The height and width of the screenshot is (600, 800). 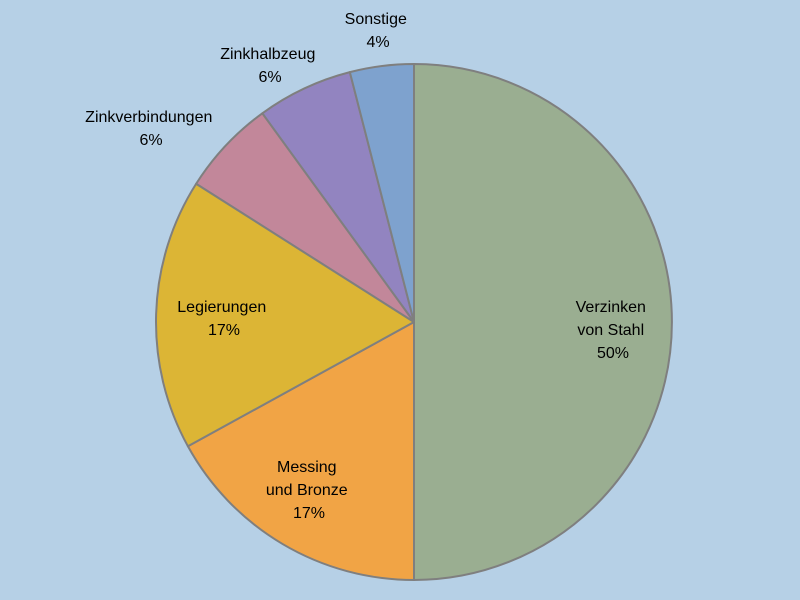 I want to click on pie-slice-legierungen, so click(x=285, y=315).